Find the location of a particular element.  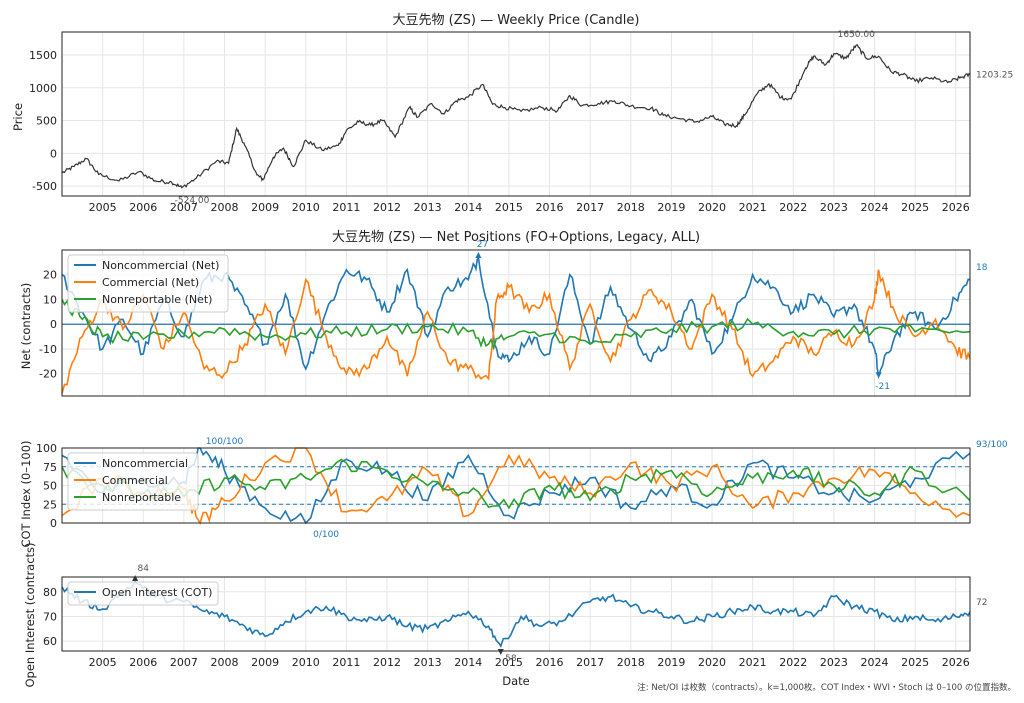

legend-label: Open Interest (COT) is located at coordinates (157, 592).